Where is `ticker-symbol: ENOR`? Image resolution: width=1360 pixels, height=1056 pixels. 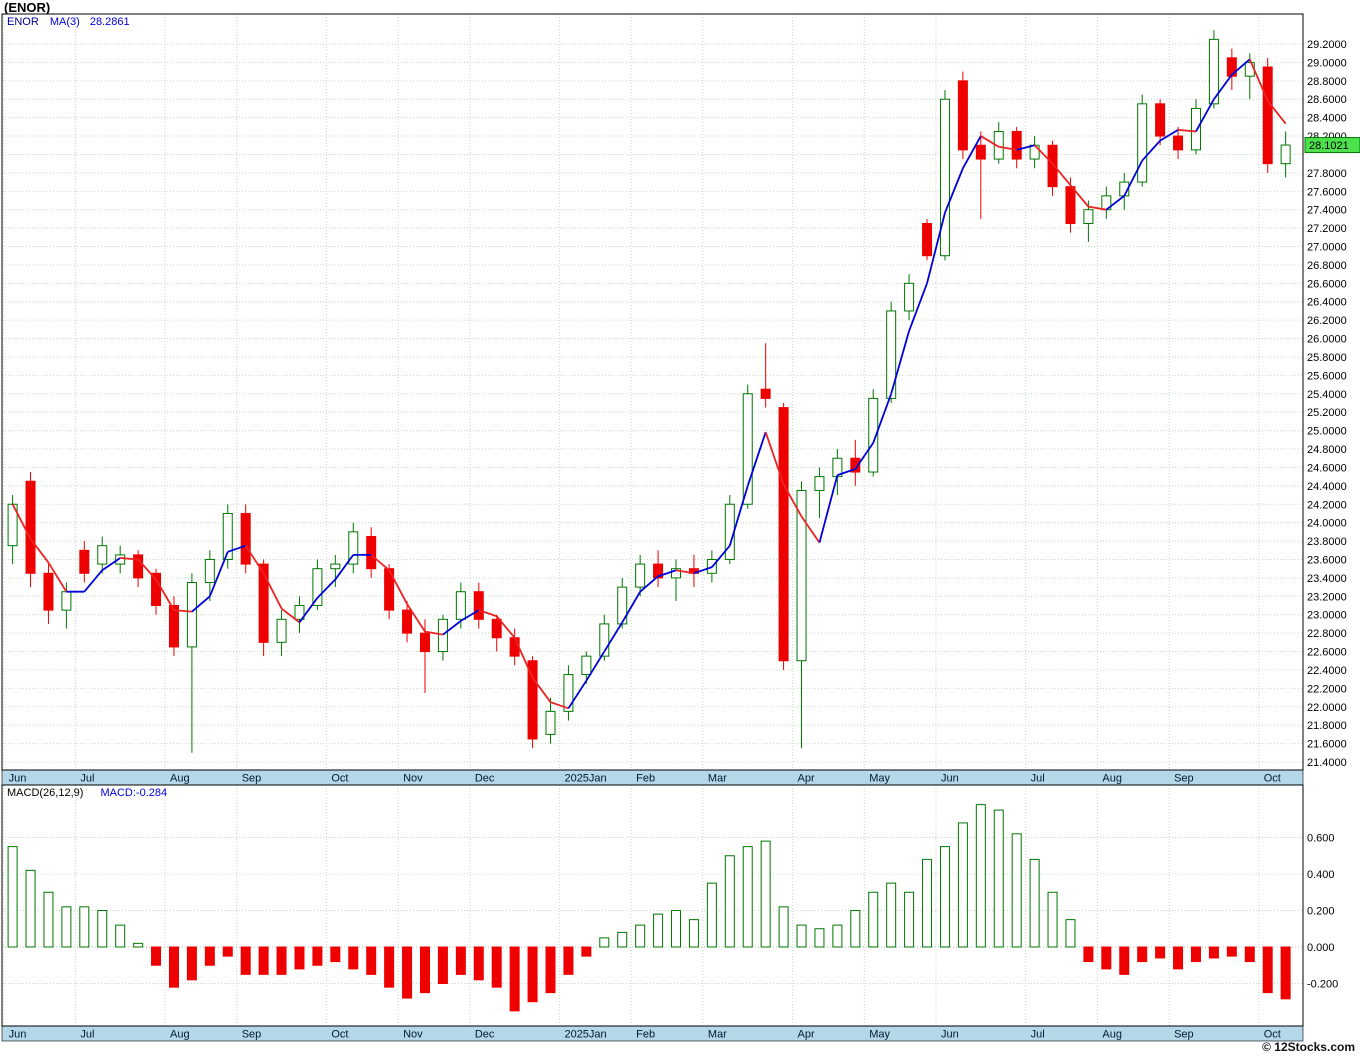 ticker-symbol: ENOR is located at coordinates (23, 22).